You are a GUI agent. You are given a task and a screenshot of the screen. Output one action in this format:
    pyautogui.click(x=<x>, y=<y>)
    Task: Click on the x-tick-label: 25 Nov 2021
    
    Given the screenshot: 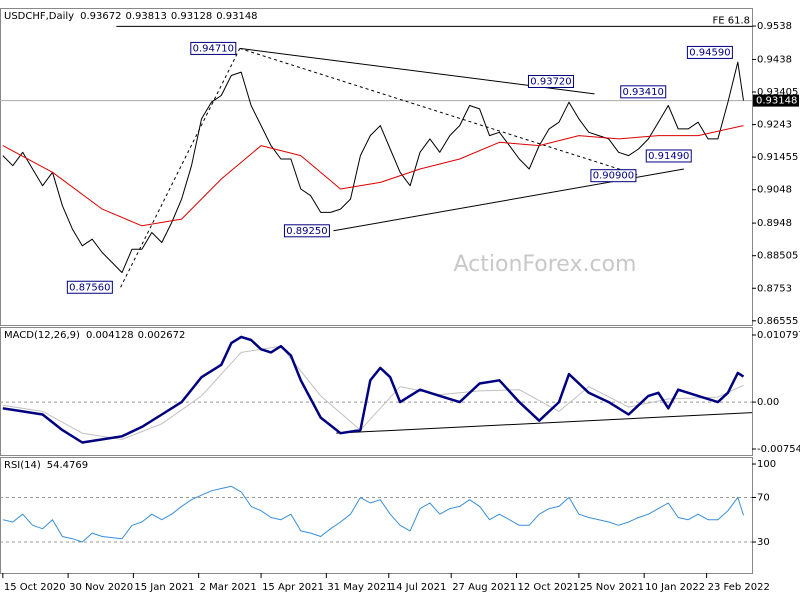 What is the action you would take?
    pyautogui.click(x=612, y=587)
    